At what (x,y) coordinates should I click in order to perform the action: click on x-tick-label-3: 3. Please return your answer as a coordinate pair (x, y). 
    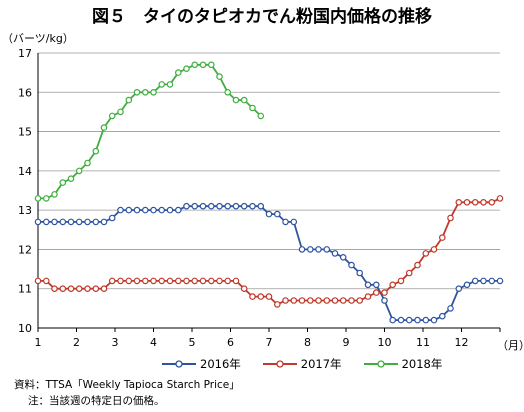
    Looking at the image, I should click on (115, 342).